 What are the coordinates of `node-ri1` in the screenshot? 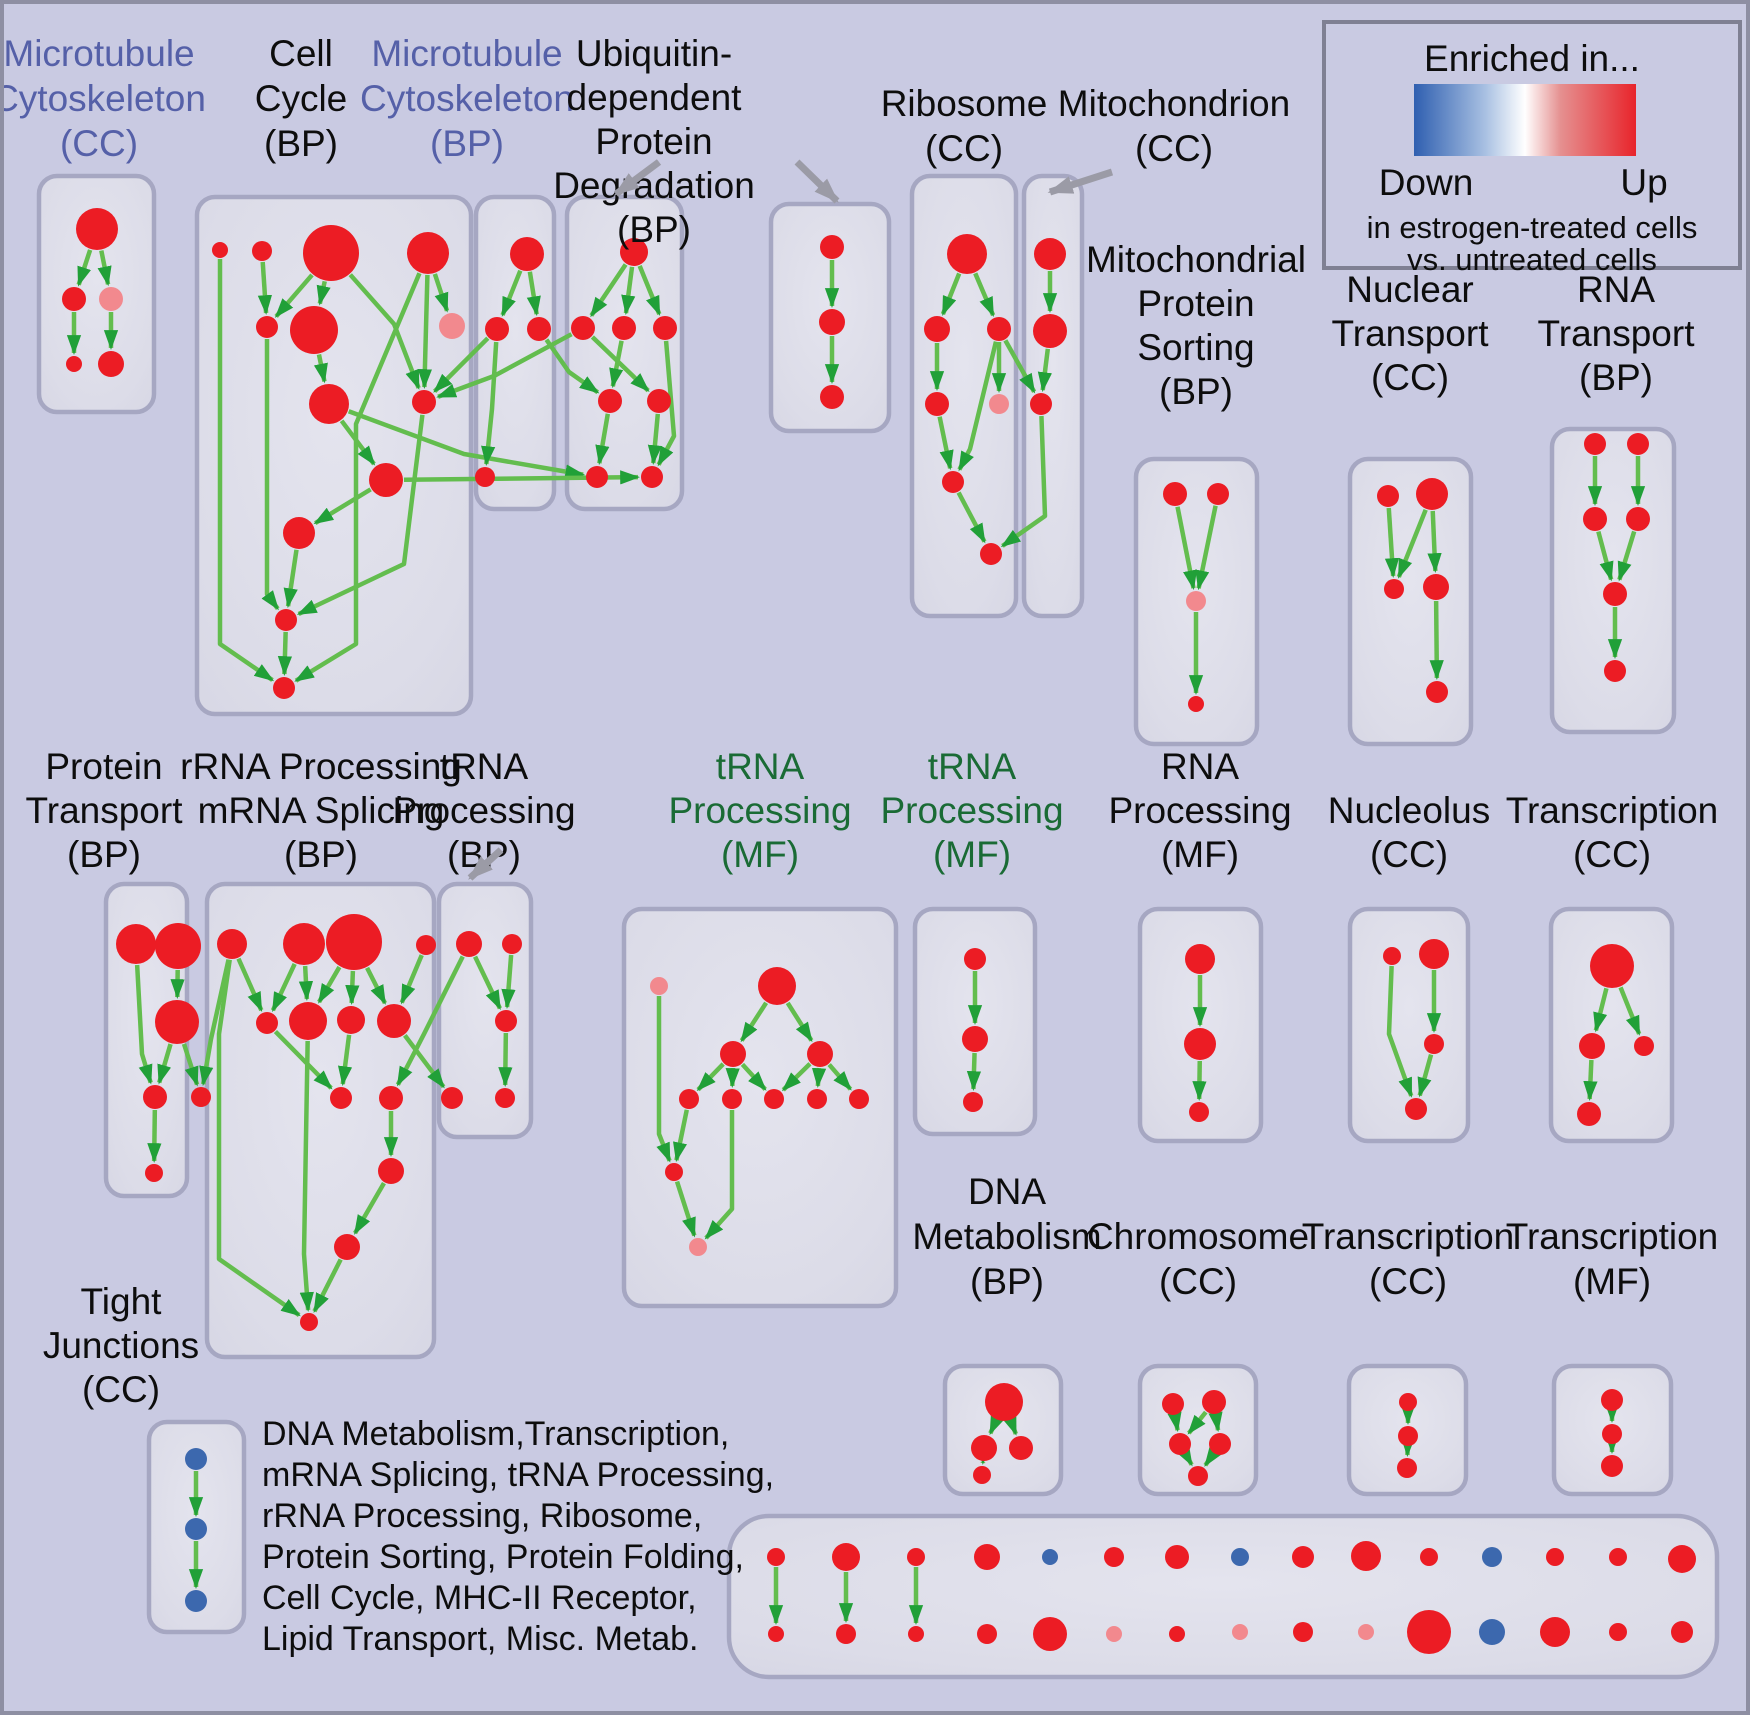 It's located at (967, 254).